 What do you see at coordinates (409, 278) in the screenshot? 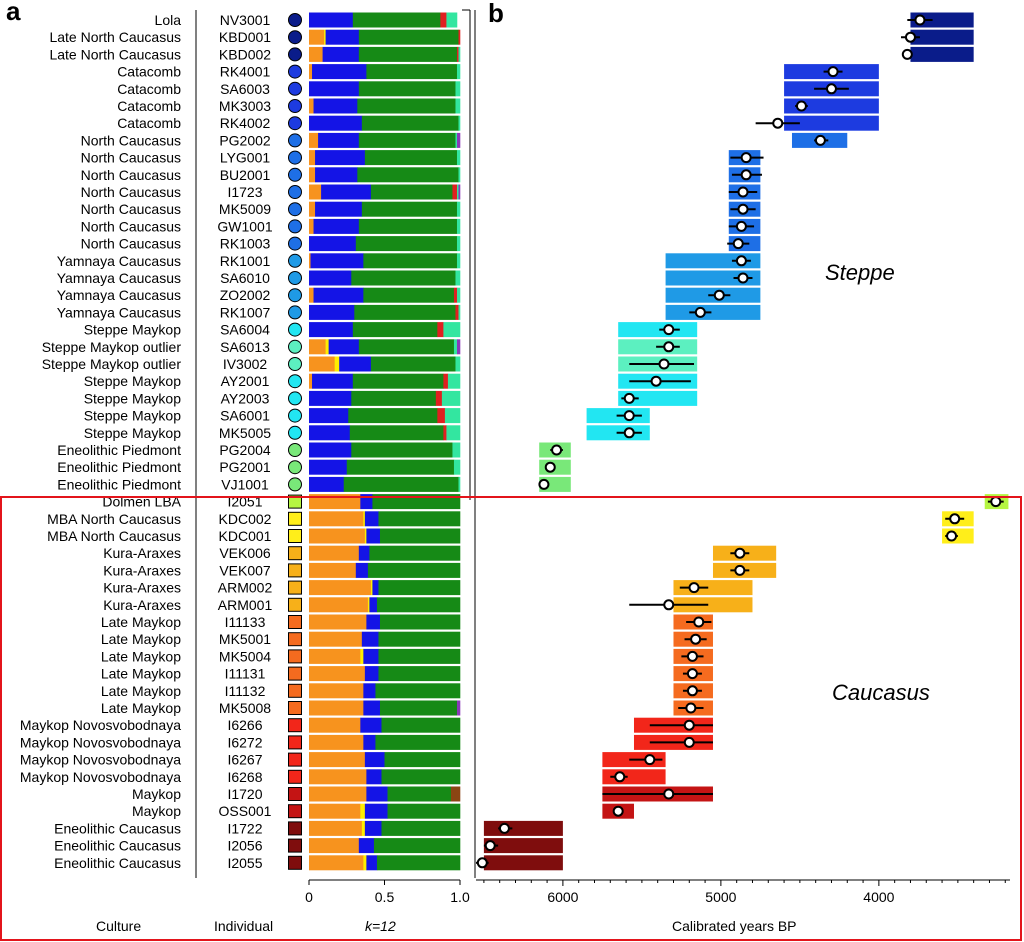
I see `sample-row: Yamnaya Caucasus SA6010` at bounding box center [409, 278].